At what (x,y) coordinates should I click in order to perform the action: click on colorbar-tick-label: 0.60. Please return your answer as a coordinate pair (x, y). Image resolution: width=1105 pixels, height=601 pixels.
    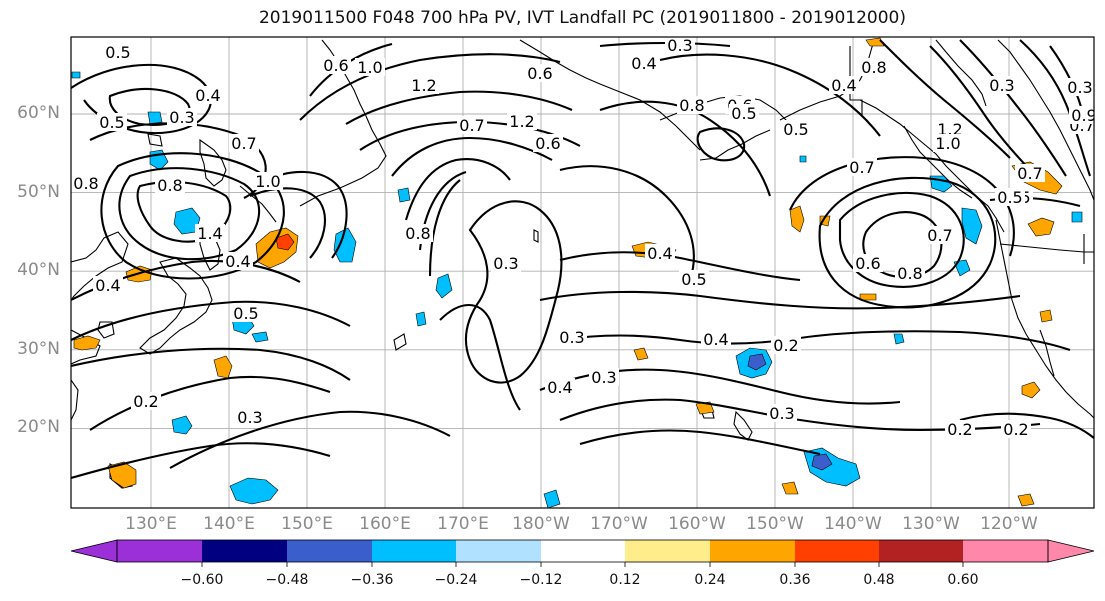
    Looking at the image, I should click on (963, 580).